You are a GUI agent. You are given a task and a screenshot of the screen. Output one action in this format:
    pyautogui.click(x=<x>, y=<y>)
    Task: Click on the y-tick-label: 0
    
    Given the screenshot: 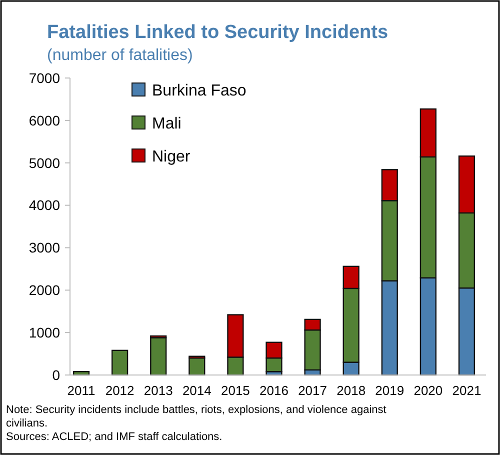 What is the action you would take?
    pyautogui.click(x=56, y=374)
    